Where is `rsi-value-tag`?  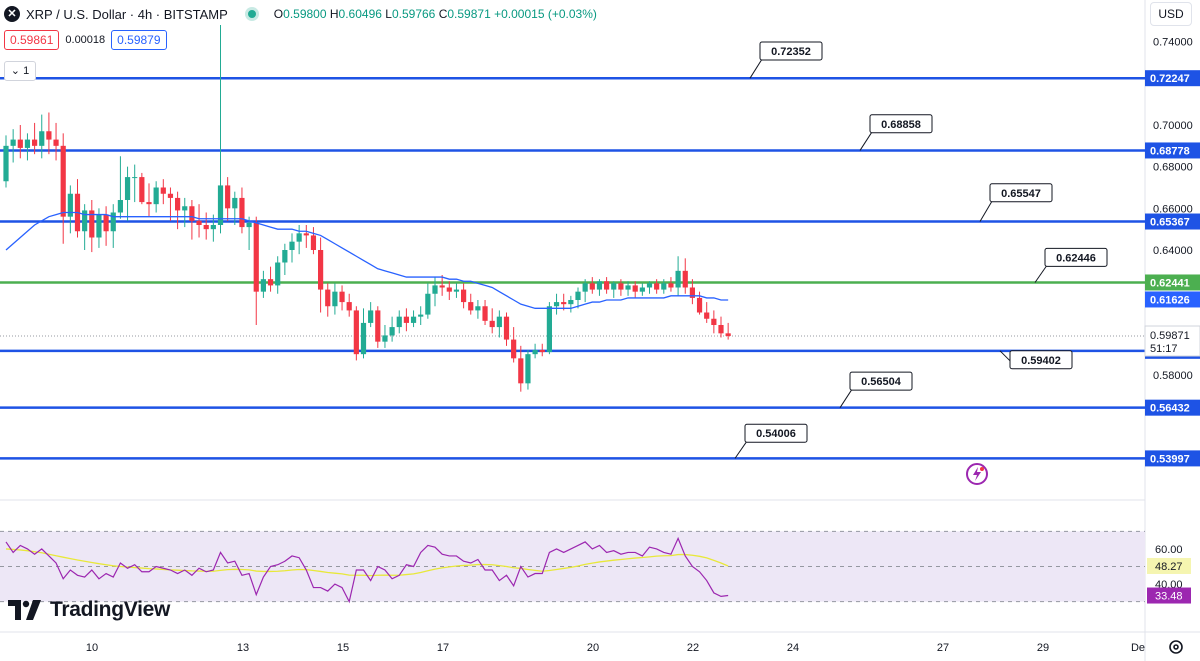
rsi-value-tag is located at coordinates (1169, 595).